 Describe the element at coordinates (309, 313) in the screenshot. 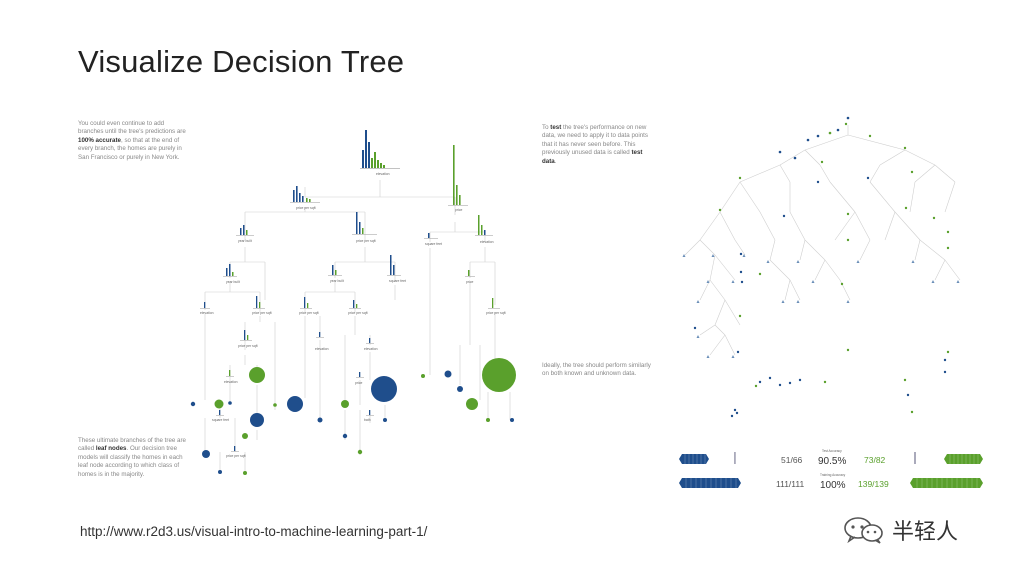

I see `node-price-per-sqft-4-label: price per sqft` at that location.